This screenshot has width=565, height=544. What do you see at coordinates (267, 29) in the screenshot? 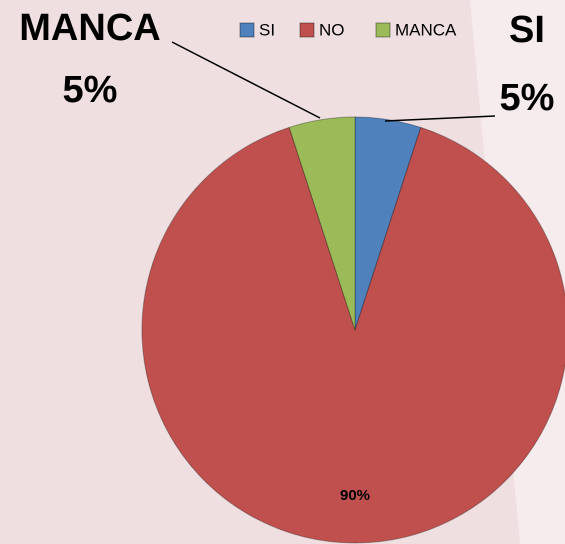
I see `legend-label: SI` at bounding box center [267, 29].